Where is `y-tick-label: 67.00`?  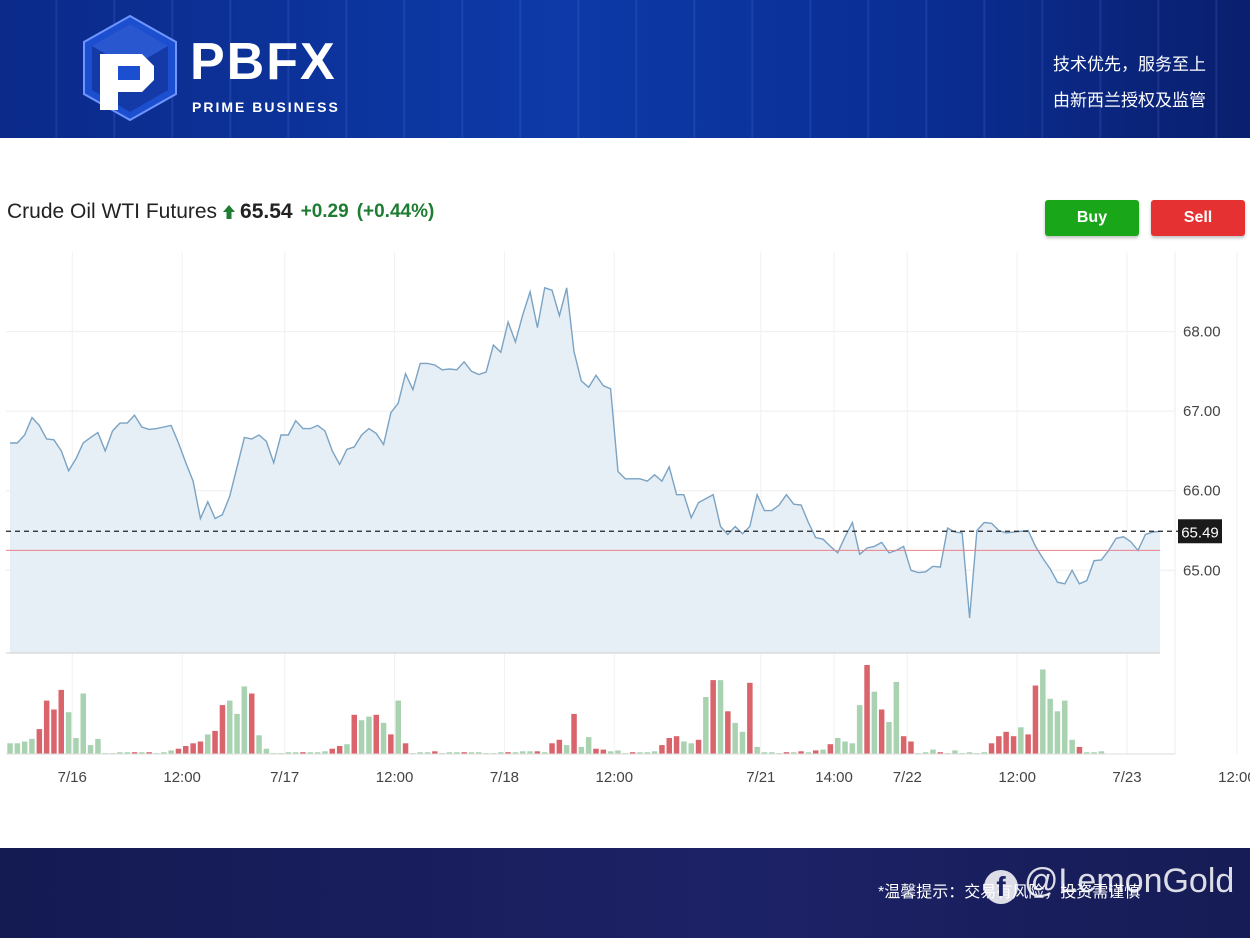 y-tick-label: 67.00 is located at coordinates (1202, 411).